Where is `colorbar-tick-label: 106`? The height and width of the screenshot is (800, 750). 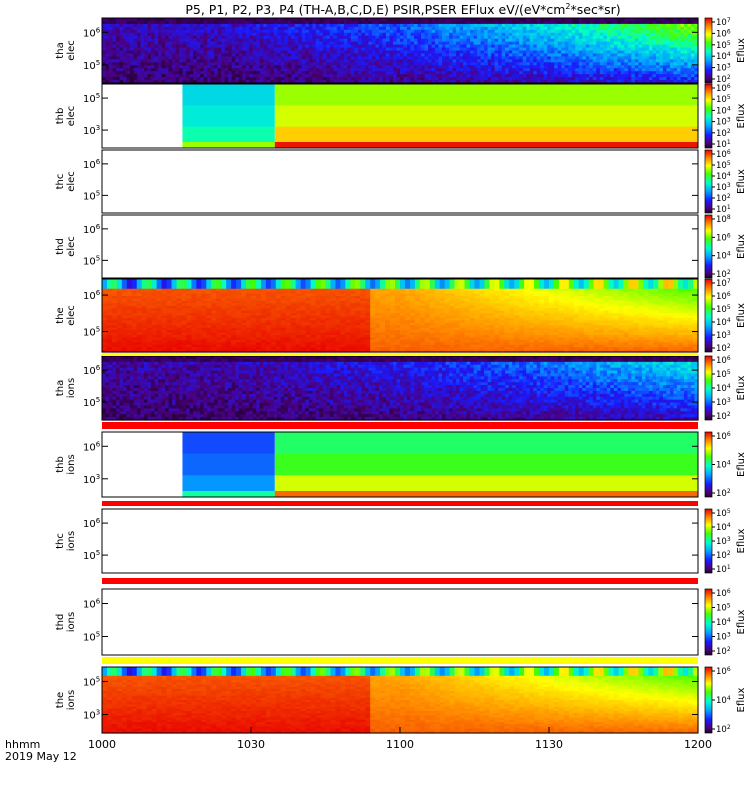
colorbar-tick-label: 106 is located at coordinates (723, 33).